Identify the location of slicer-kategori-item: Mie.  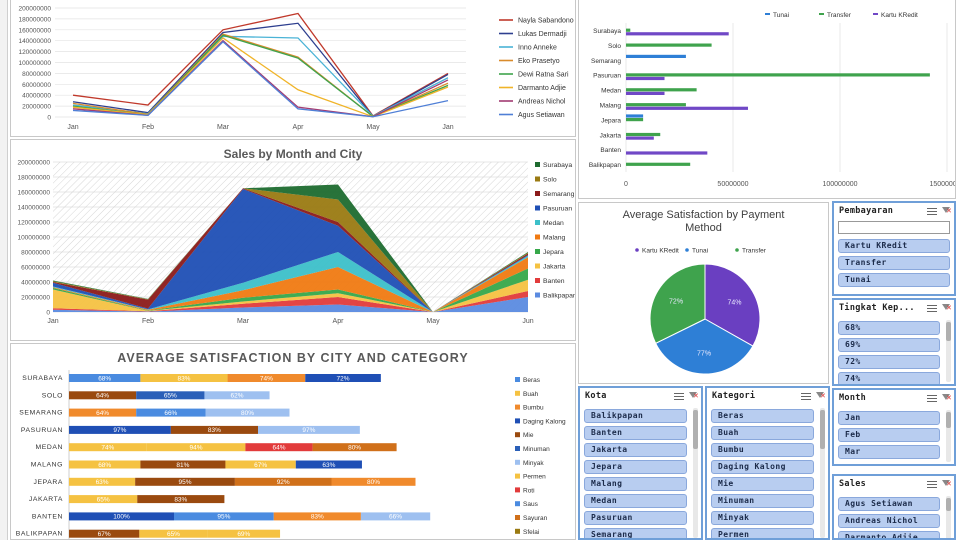
(762, 484).